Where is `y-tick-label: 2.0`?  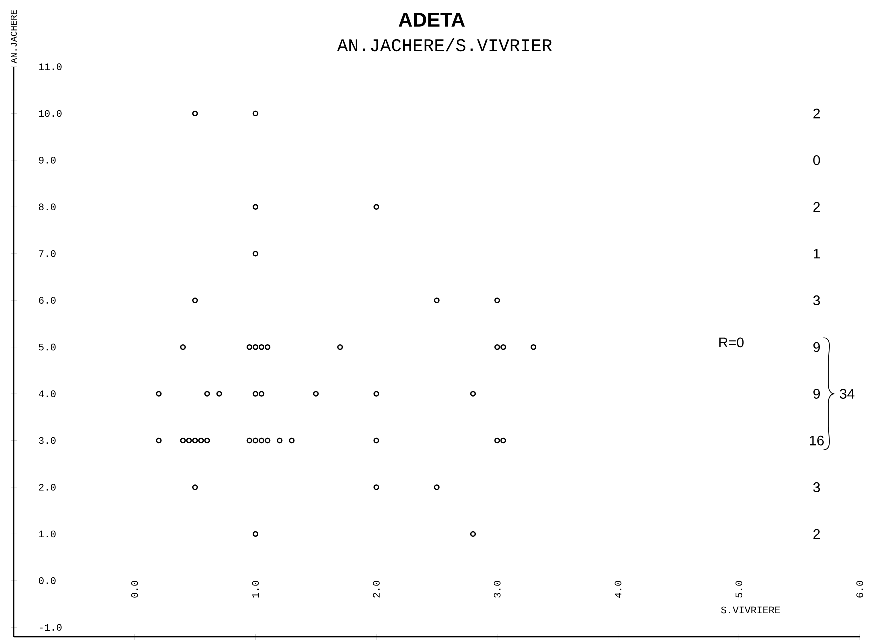 y-tick-label: 2.0 is located at coordinates (47, 487).